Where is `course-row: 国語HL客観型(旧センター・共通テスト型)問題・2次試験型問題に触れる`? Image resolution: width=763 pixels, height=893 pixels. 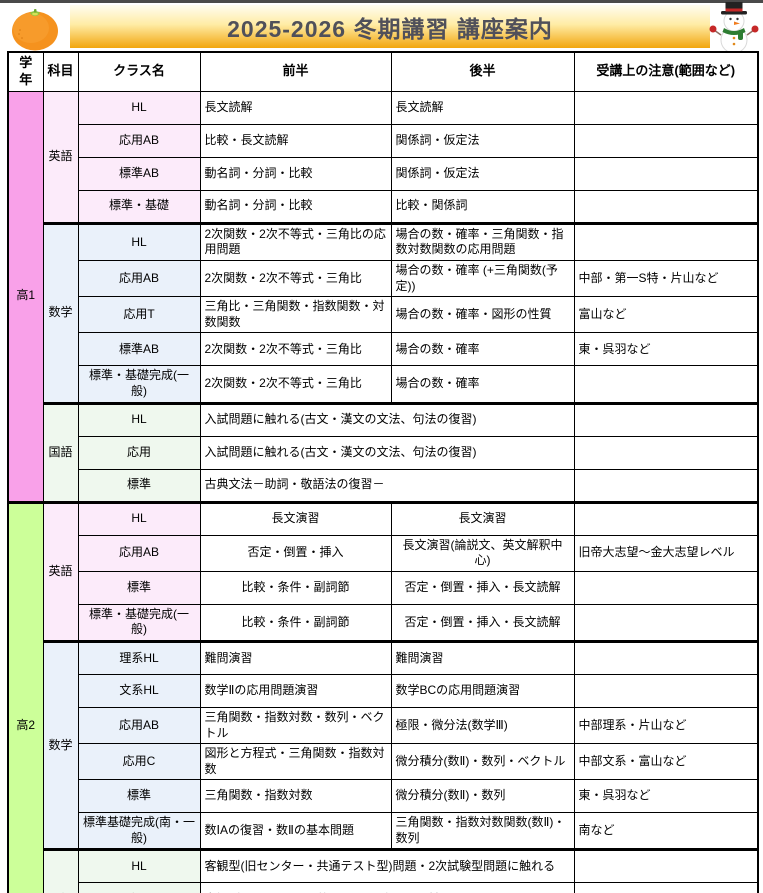
course-row: 国語HL客観型(旧センター・共通テスト型)問題・2次試験型問題に触れる is located at coordinates (383, 870).